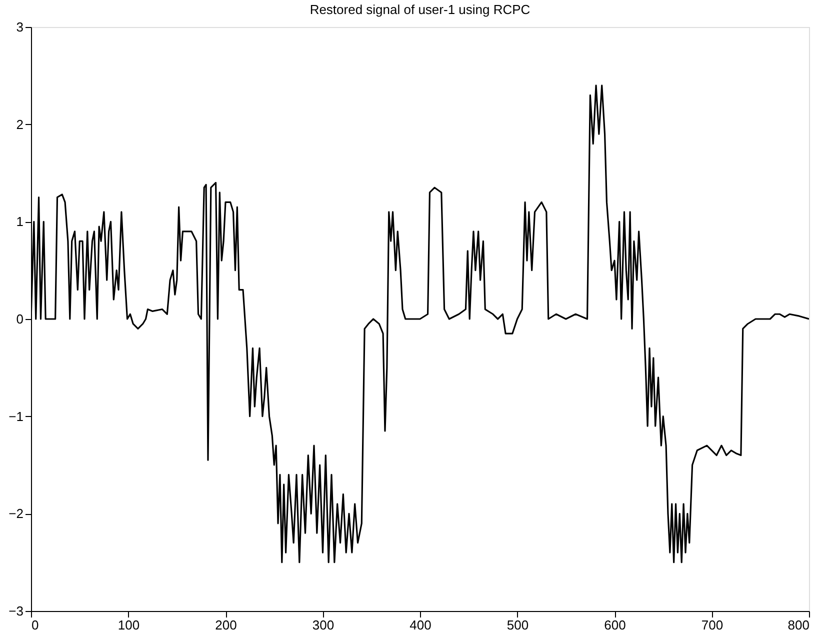  I want to click on x-tick-label: 800, so click(799, 625).